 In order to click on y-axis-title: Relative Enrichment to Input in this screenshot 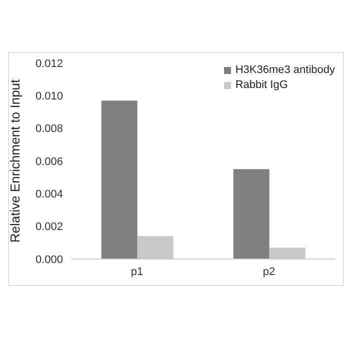, I will do `click(15, 160)`.